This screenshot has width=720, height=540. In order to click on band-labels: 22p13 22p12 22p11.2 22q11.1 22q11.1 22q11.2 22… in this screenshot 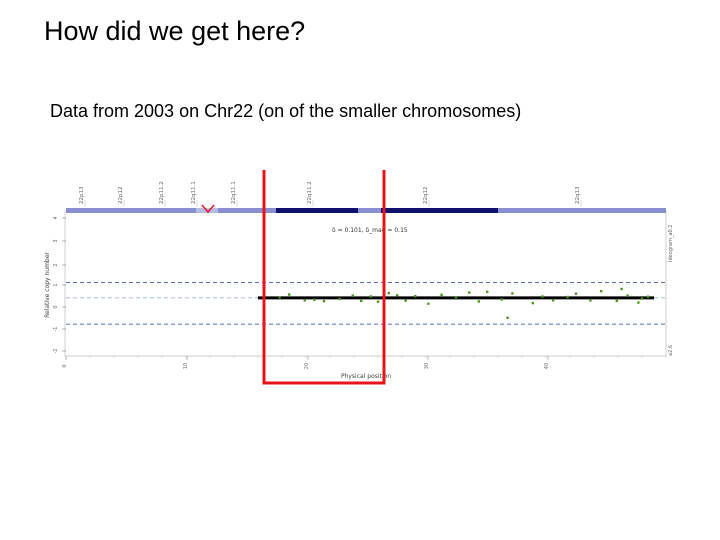, I will do `click(330, 194)`.